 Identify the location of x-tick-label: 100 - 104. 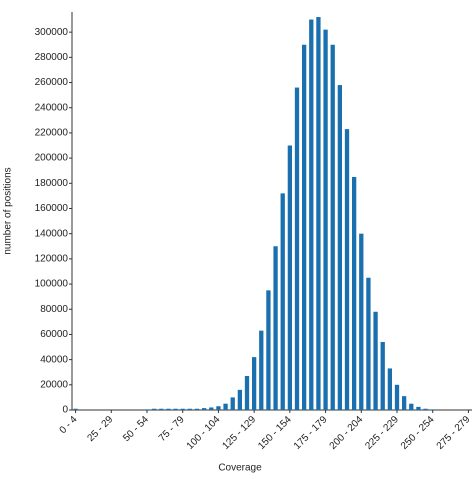
(204, 433).